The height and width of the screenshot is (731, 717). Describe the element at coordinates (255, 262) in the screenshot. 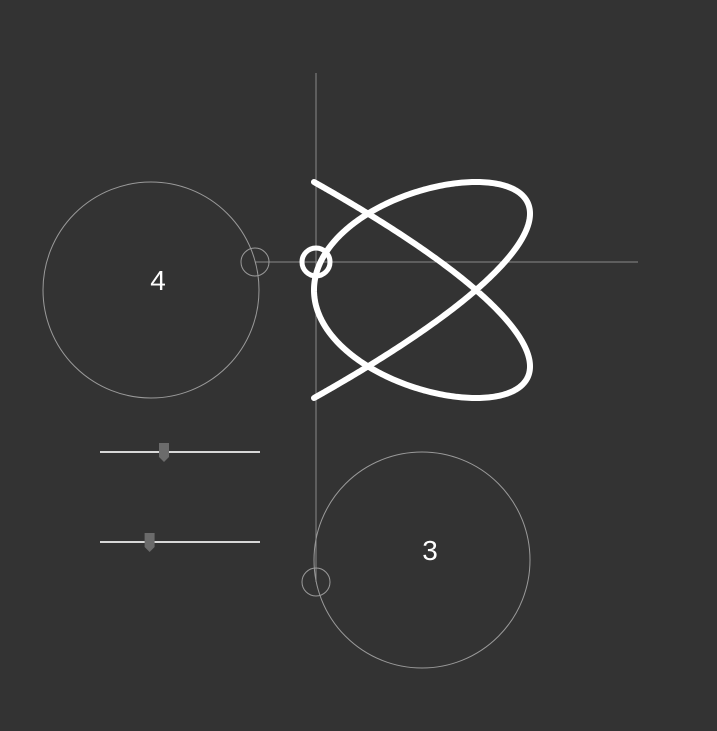

I see `x-wheel-tracer` at that location.